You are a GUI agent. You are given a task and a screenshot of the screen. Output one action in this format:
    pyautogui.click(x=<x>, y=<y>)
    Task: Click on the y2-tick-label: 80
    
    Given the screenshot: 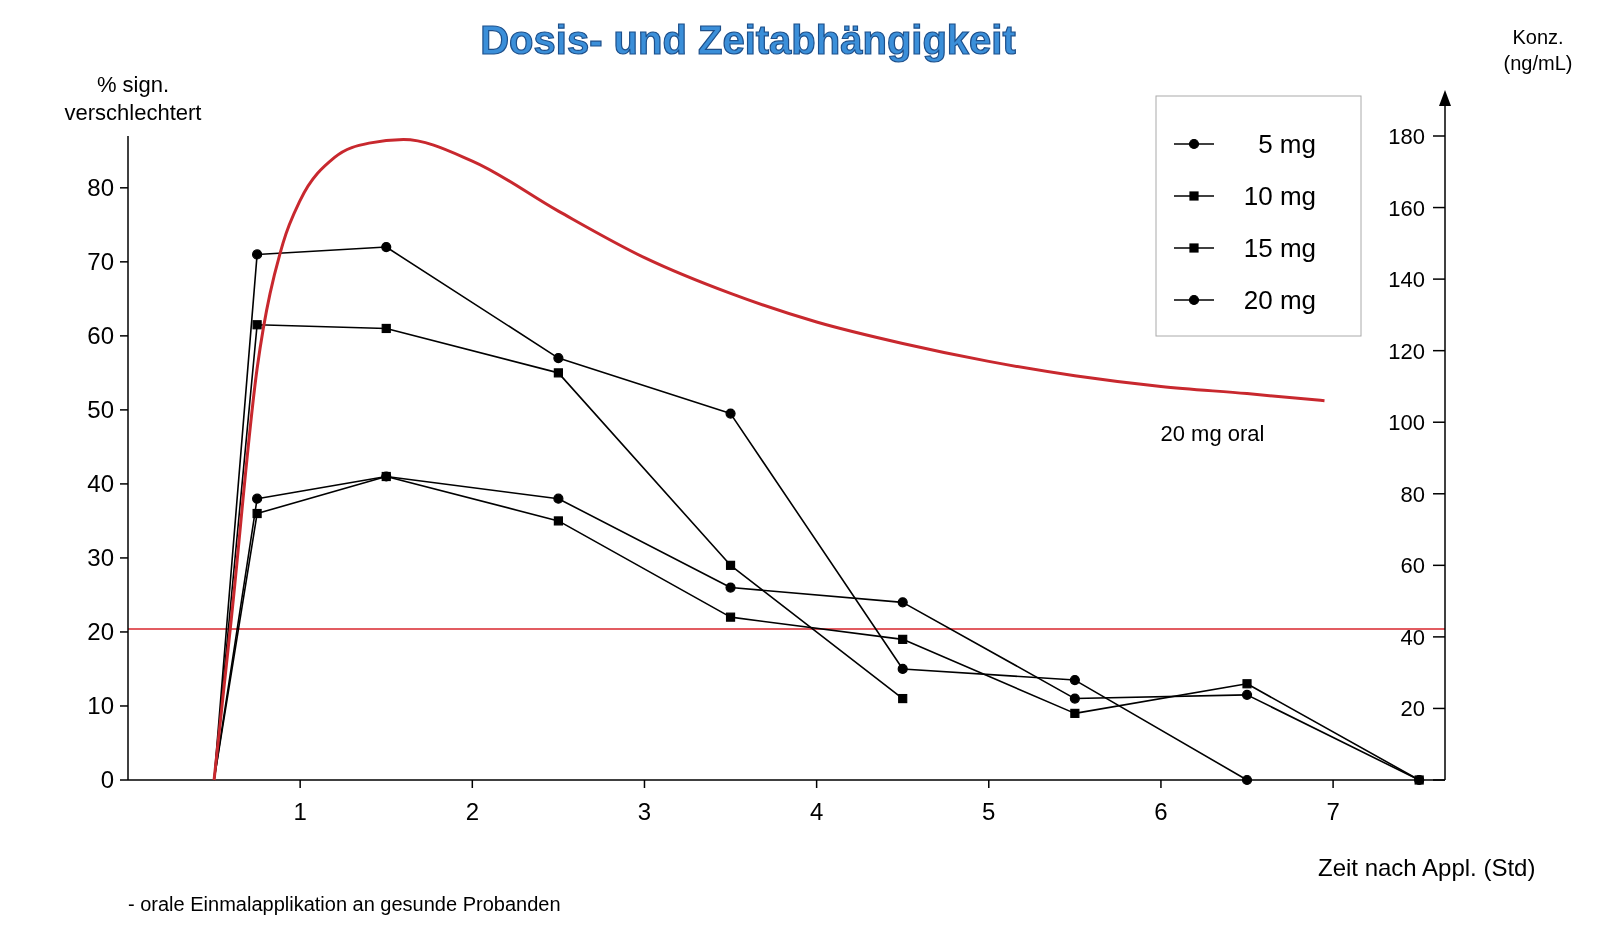 What is the action you would take?
    pyautogui.click(x=1412, y=494)
    